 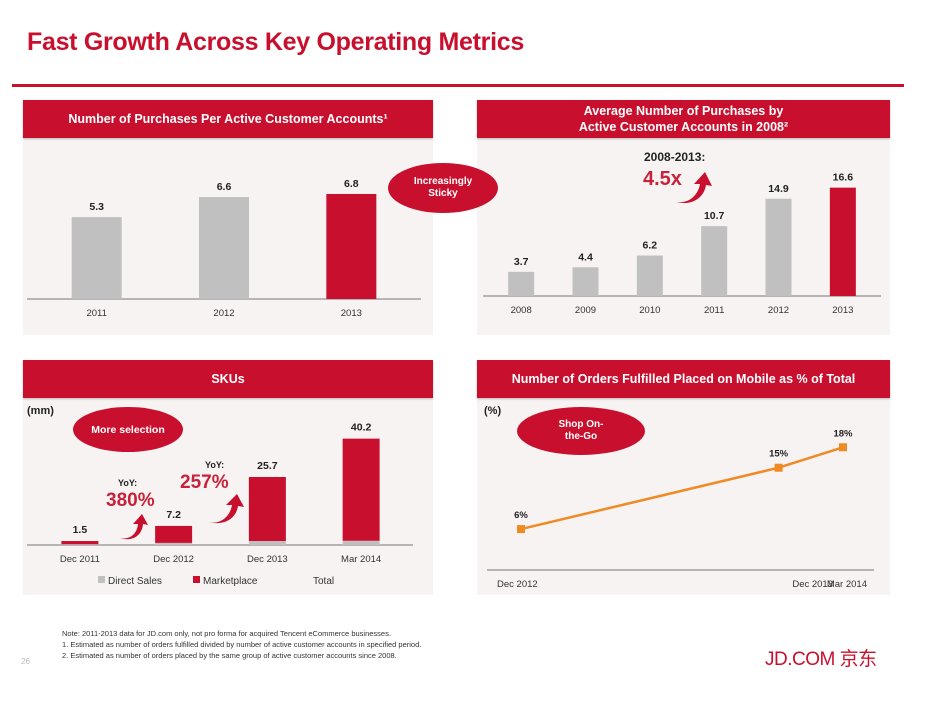 I want to click on panel-header: SKUs, so click(x=228, y=379).